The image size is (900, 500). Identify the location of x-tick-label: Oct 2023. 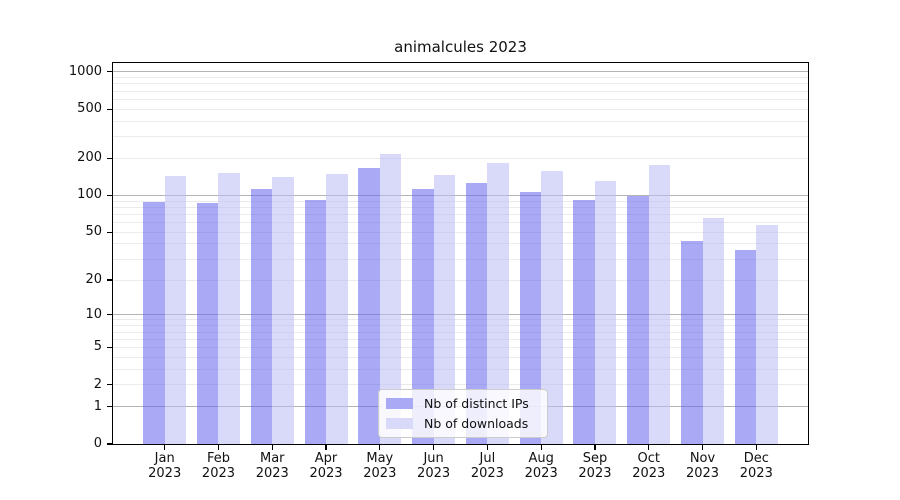
(649, 466).